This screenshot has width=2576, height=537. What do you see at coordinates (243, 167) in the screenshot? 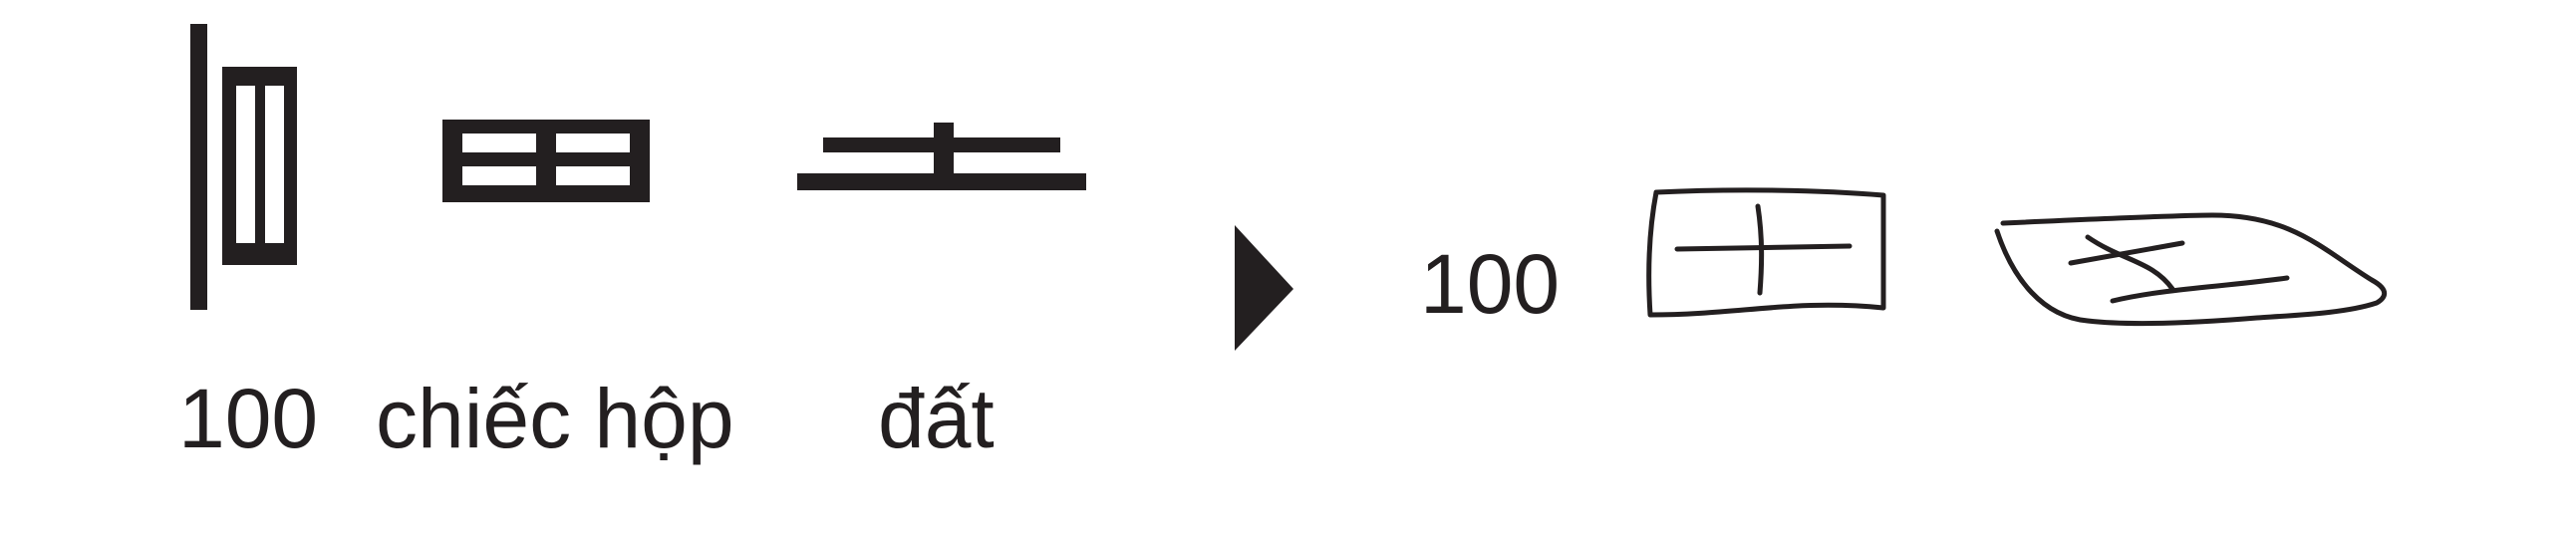
I see `tally-100-sign-icon` at bounding box center [243, 167].